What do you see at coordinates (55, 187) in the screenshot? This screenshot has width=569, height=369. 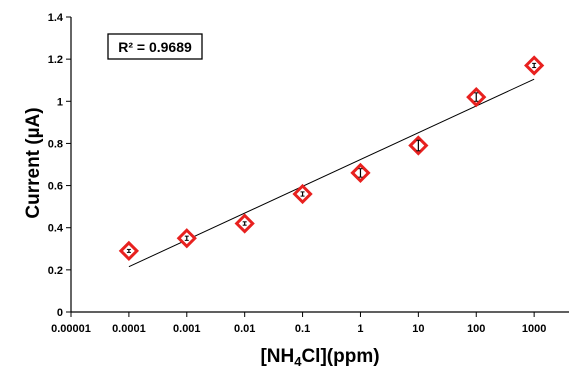 I see `y-tick-label: 0.6` at bounding box center [55, 187].